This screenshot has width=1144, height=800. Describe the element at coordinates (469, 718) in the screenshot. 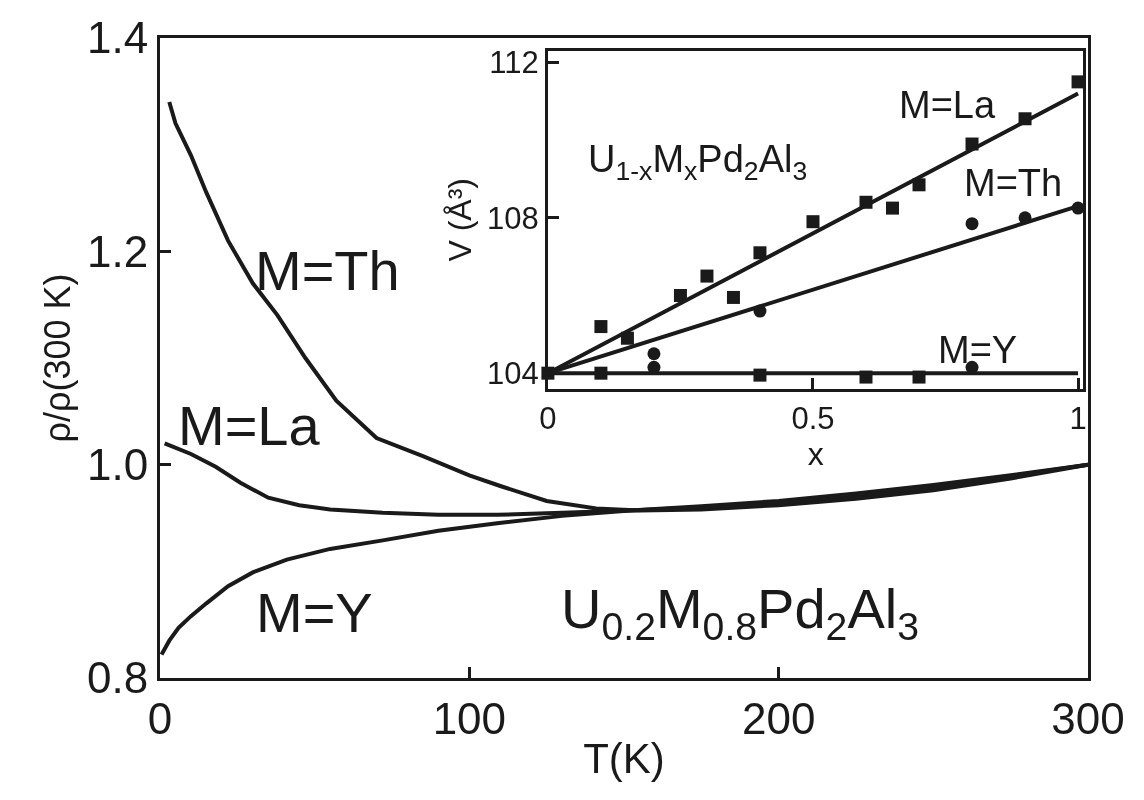

I see `x-tick-label: 100` at that location.